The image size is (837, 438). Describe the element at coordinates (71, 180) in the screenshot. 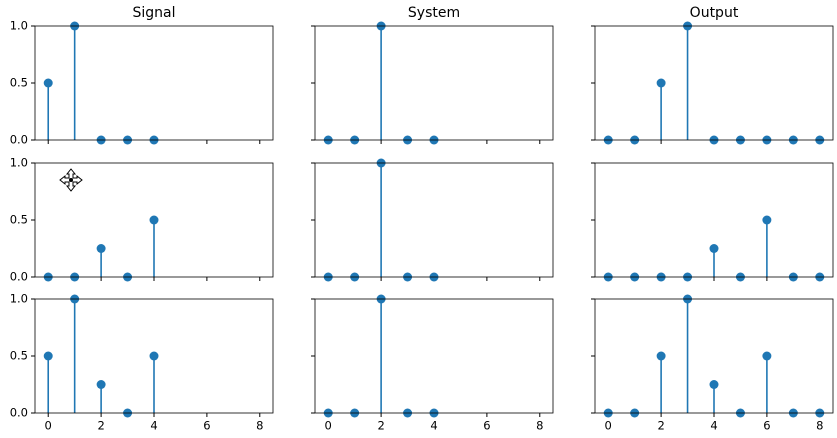

I see `move-cursor` at that location.